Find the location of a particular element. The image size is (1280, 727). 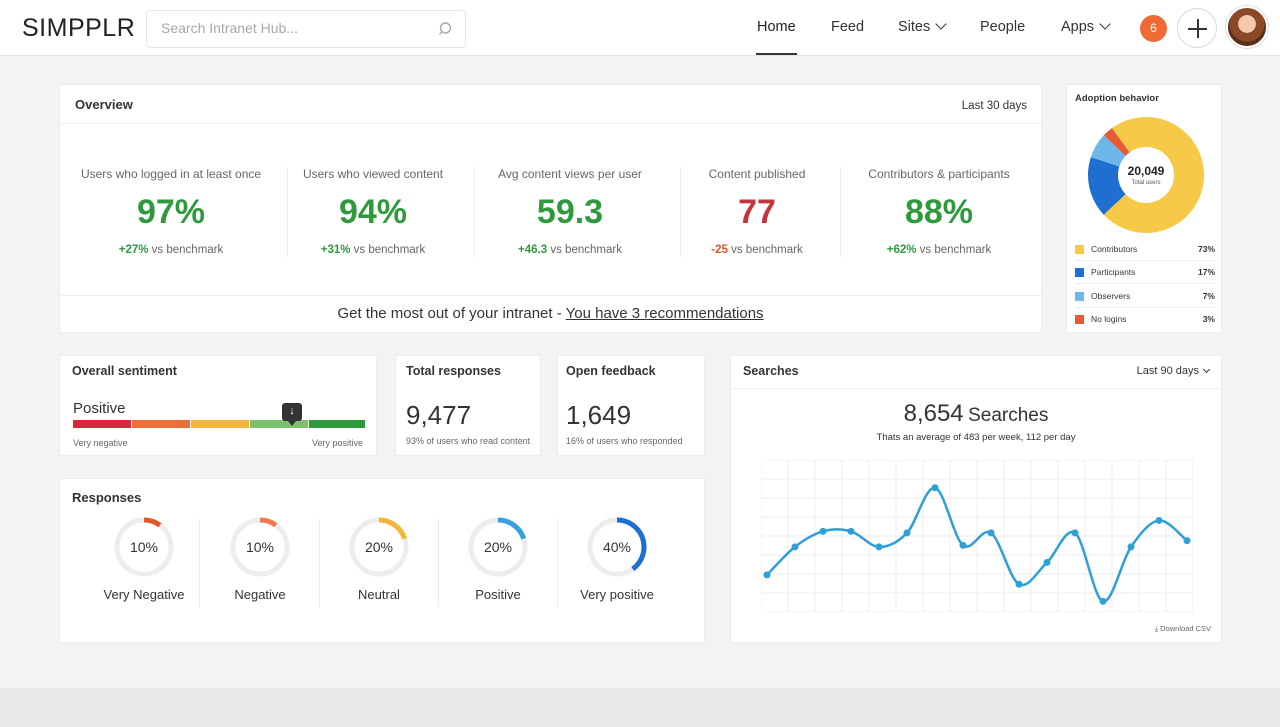

metric-benchmark: -25 vs benchmark is located at coordinates (757, 250).